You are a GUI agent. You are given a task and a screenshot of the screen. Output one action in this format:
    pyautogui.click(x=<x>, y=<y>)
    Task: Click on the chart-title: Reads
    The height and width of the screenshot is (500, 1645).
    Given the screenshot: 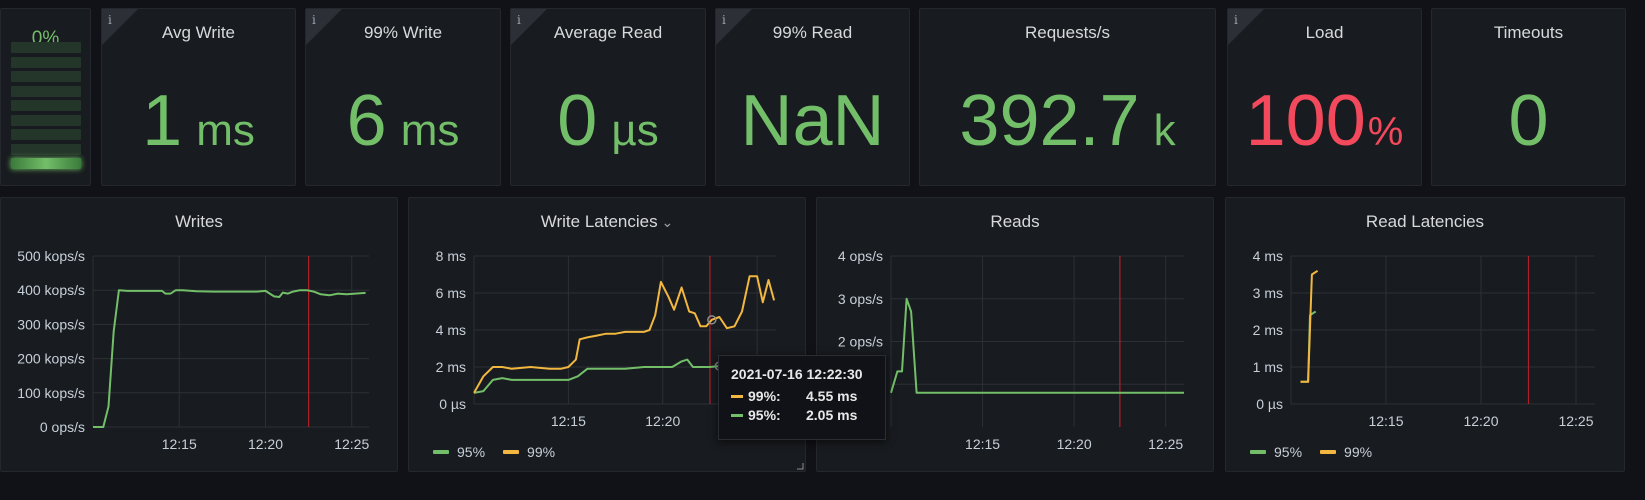 What is the action you would take?
    pyautogui.click(x=1015, y=222)
    